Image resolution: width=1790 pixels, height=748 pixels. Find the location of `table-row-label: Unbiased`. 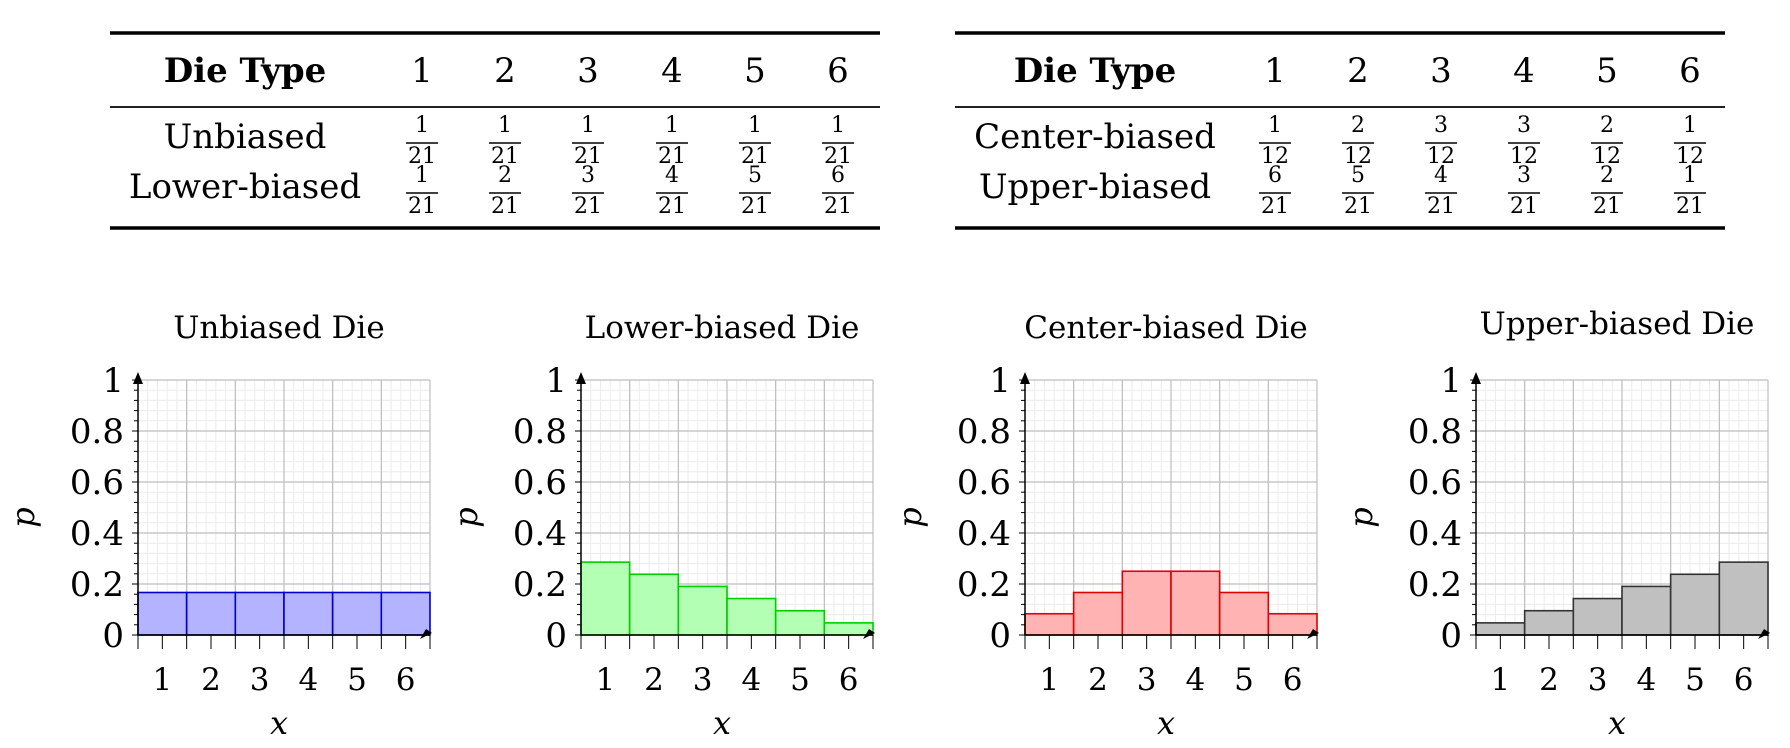

table-row-label: Unbiased is located at coordinates (245, 137).